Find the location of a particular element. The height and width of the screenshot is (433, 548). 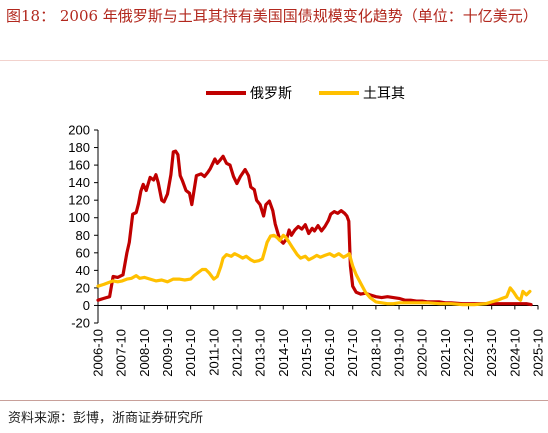

source-note: 资料来源：彭博，浙商证券研究所 is located at coordinates (106, 418).